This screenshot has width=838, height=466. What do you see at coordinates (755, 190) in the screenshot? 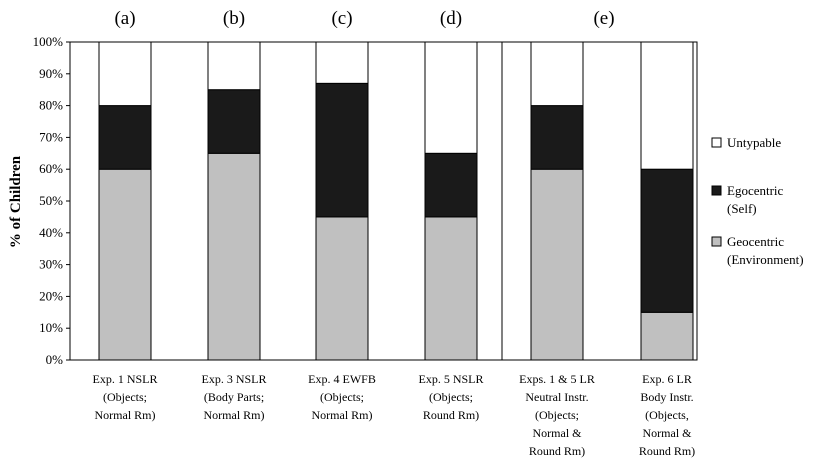
I see `legend-label-line: Egocentric` at bounding box center [755, 190].